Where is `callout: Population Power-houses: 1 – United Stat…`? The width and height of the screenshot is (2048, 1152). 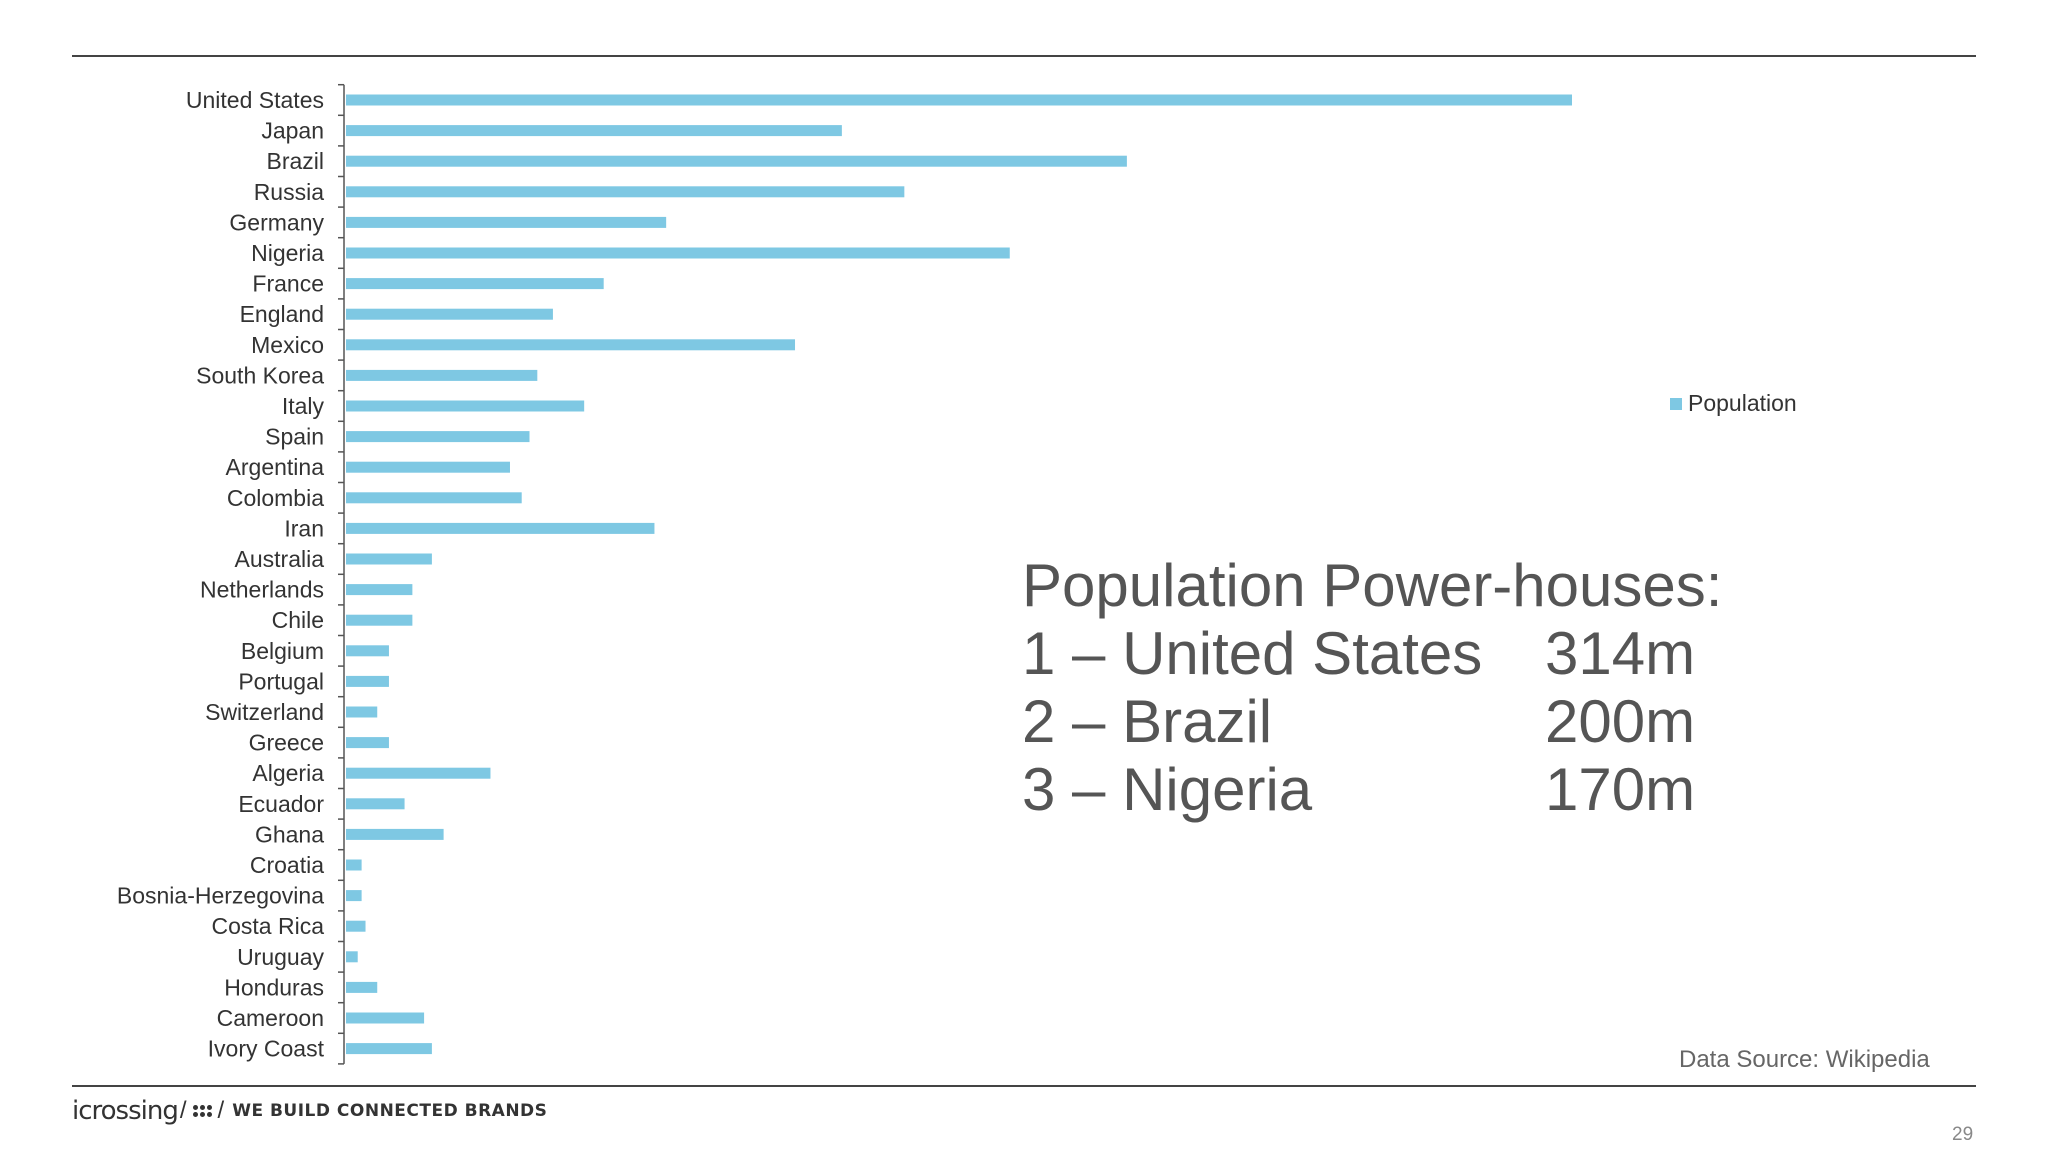 callout: Population Power-houses: 1 – United Stat… is located at coordinates (1372, 688).